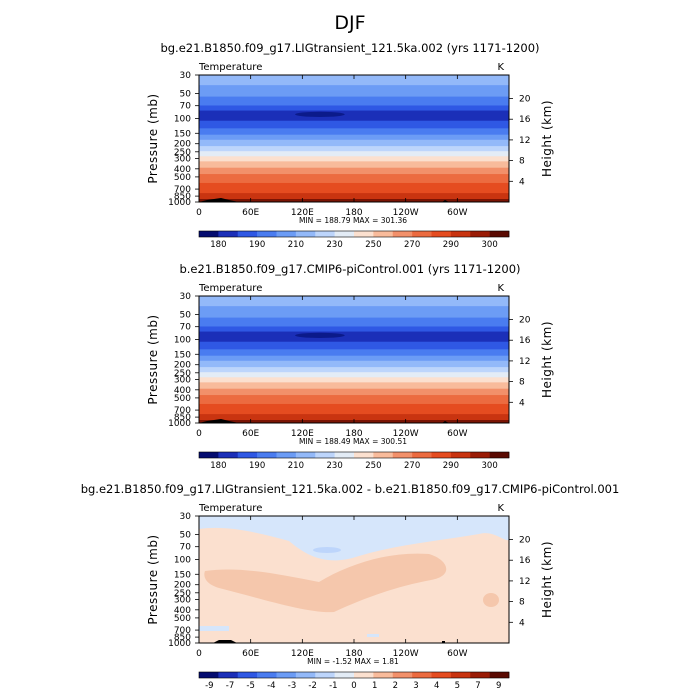 This screenshot has width=700, height=700. I want to click on cold-core-contour, so click(320, 114).